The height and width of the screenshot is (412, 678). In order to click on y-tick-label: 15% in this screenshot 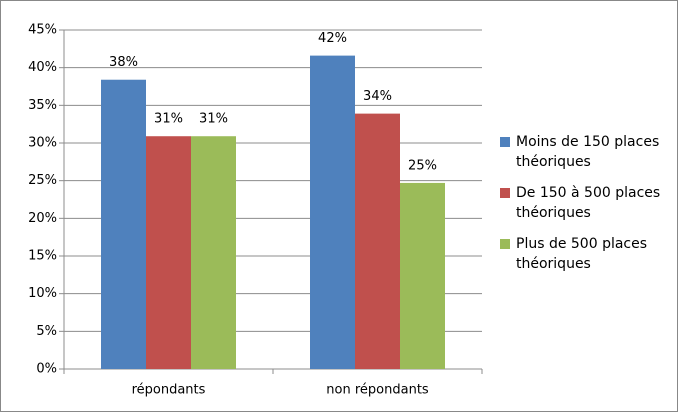, I will do `click(42, 256)`.